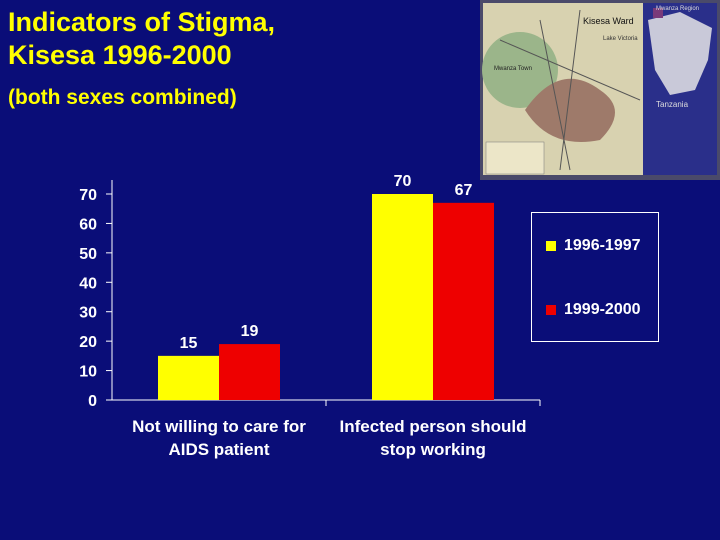 The image size is (720, 540). I want to click on y-tick-label: 60, so click(88, 224).